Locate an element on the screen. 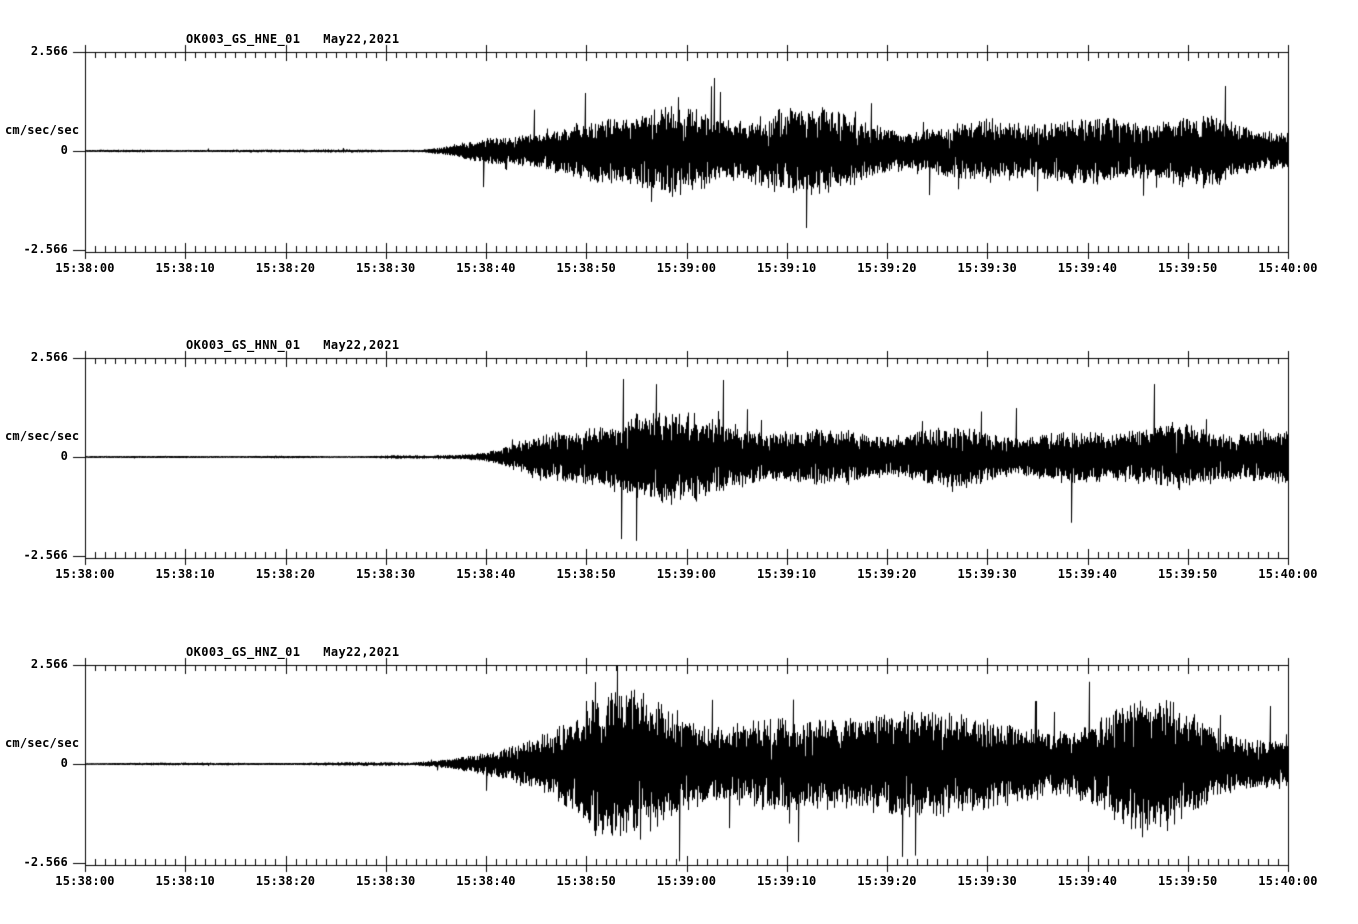  x-tick-label: 15:40:00 is located at coordinates (1288, 881).